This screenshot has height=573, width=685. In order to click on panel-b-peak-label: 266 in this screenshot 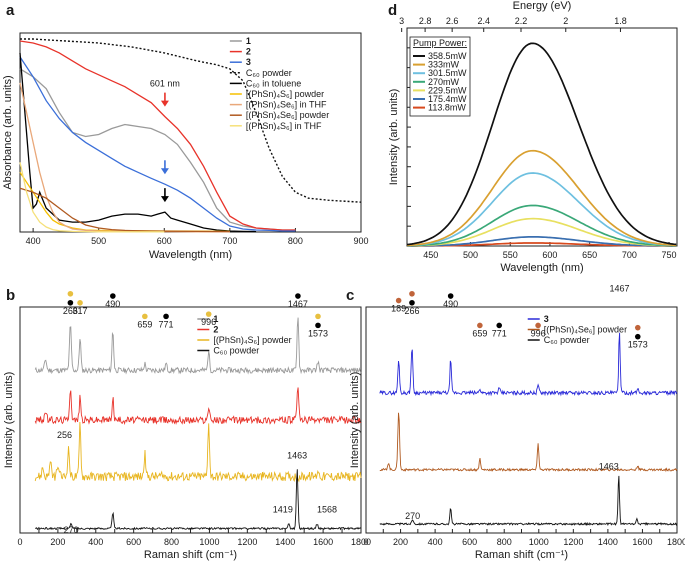, I will do `click(70, 311)`.